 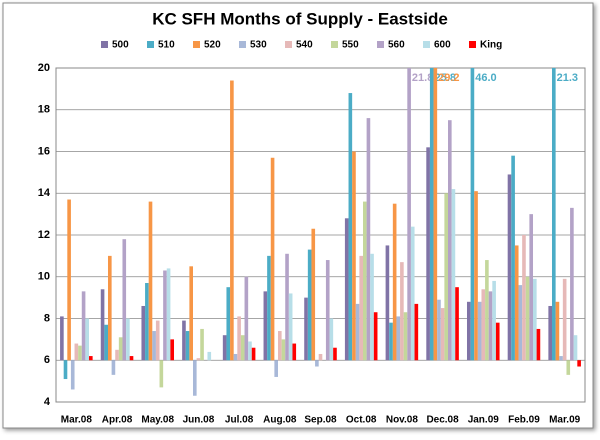 What do you see at coordinates (120, 45) in the screenshot?
I see `legend-label: 500` at bounding box center [120, 45].